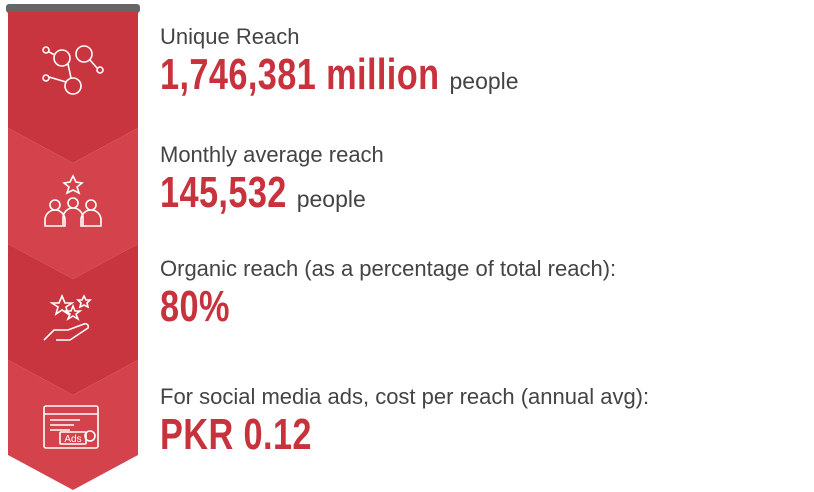  I want to click on stat-label: Monthly average reach, so click(272, 154).